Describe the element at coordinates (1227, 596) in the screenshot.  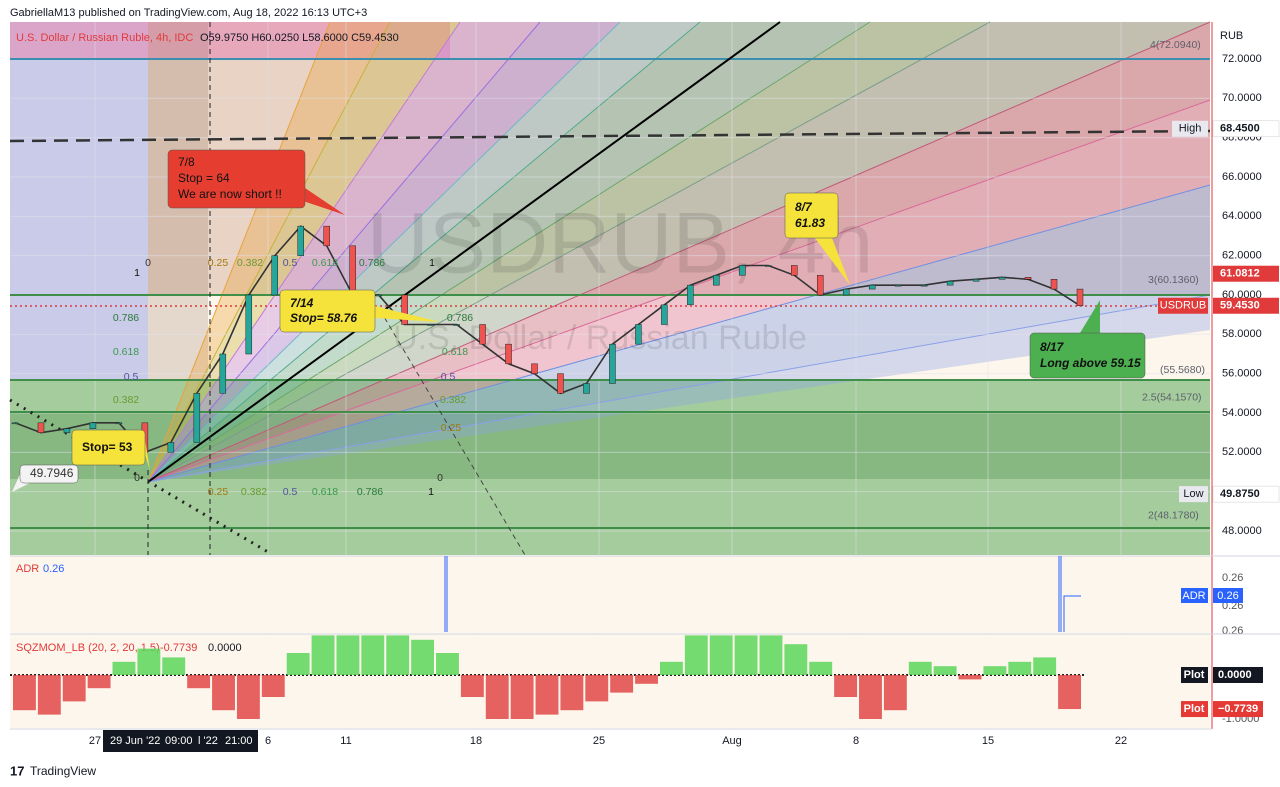
I see `adr-badge-value: 0.26` at that location.